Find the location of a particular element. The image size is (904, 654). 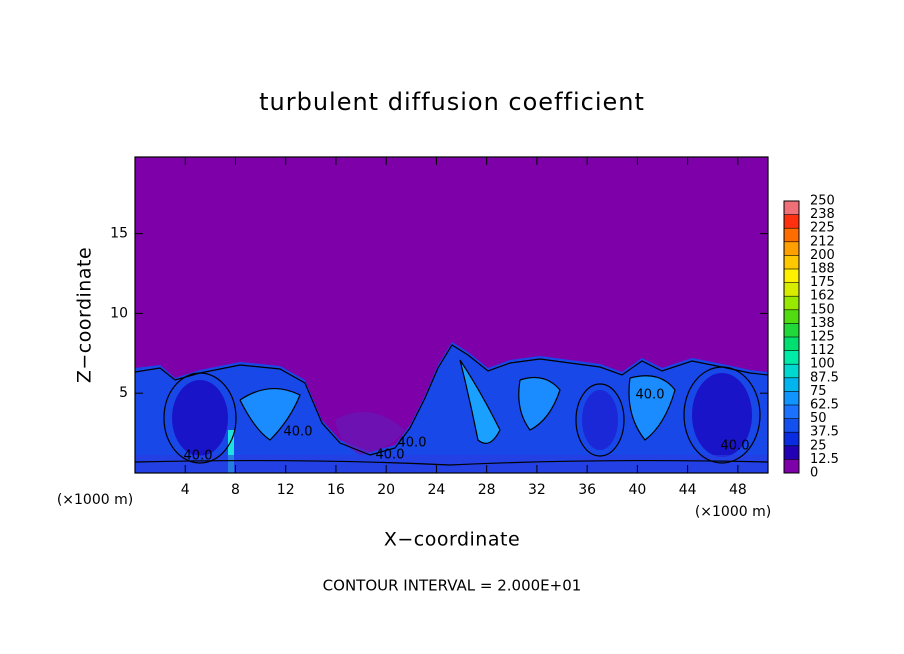

x-tick-label: 32 is located at coordinates (537, 490).